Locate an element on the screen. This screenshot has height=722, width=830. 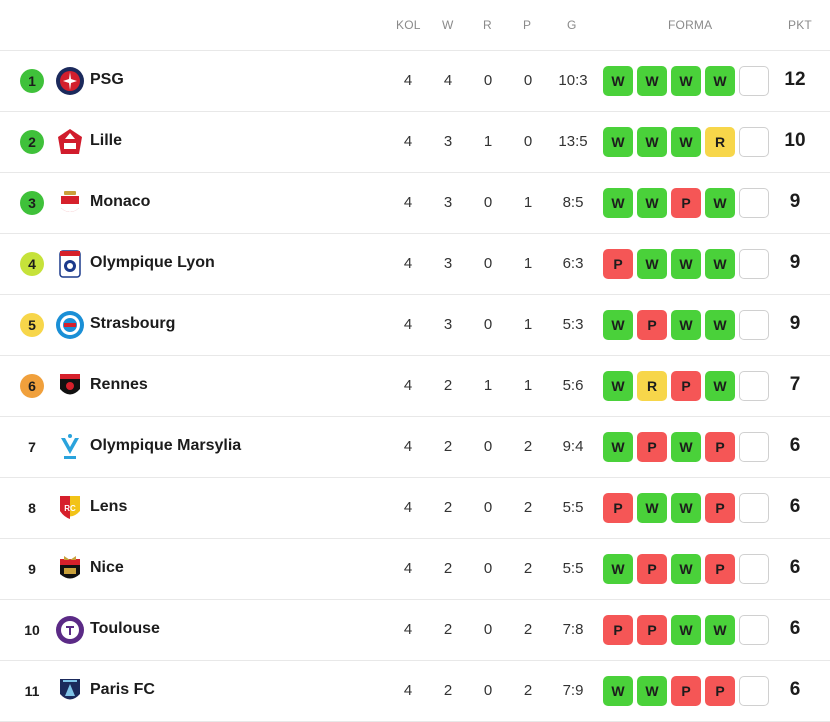
table-row: 3 Monaco 4 3 0 1 8:5 W W P W 9 is located at coordinates (415, 203).